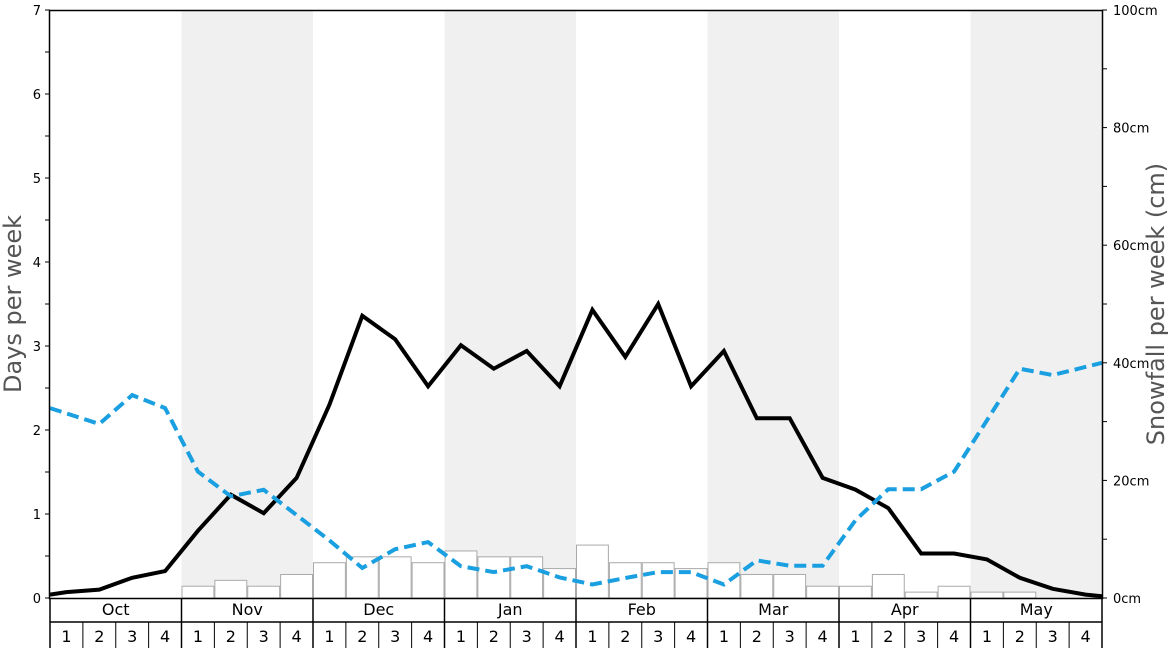  What do you see at coordinates (1127, 599) in the screenshot?
I see `right-tick-label: 0cm` at bounding box center [1127, 599].